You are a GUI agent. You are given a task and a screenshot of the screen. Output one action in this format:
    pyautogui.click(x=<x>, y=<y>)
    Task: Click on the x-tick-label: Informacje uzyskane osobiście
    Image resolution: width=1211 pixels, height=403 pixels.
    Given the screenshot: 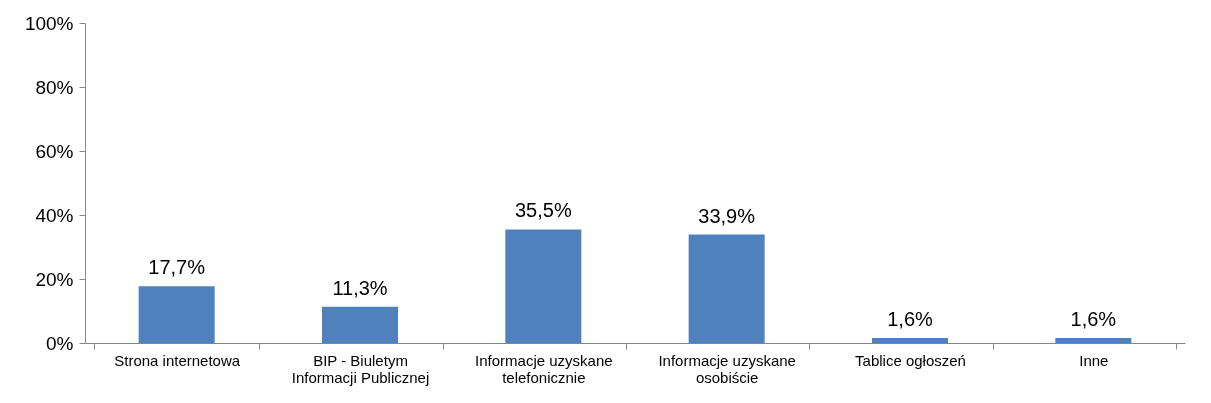 What is the action you would take?
    pyautogui.click(x=727, y=368)
    